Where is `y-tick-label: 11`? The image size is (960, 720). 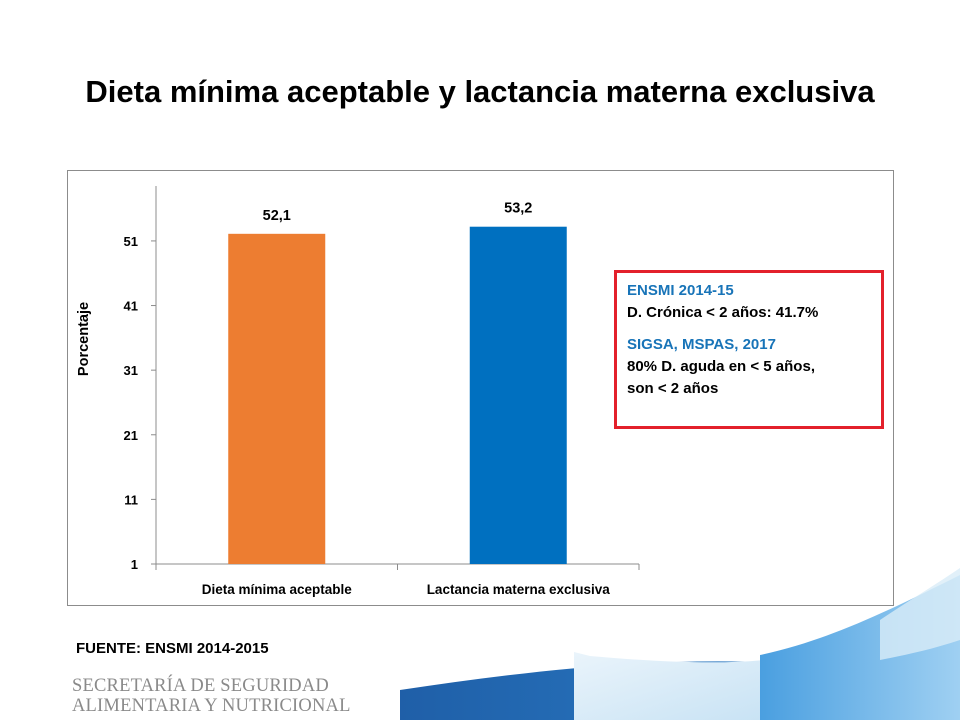
y-tick-label: 11 is located at coordinates (131, 499).